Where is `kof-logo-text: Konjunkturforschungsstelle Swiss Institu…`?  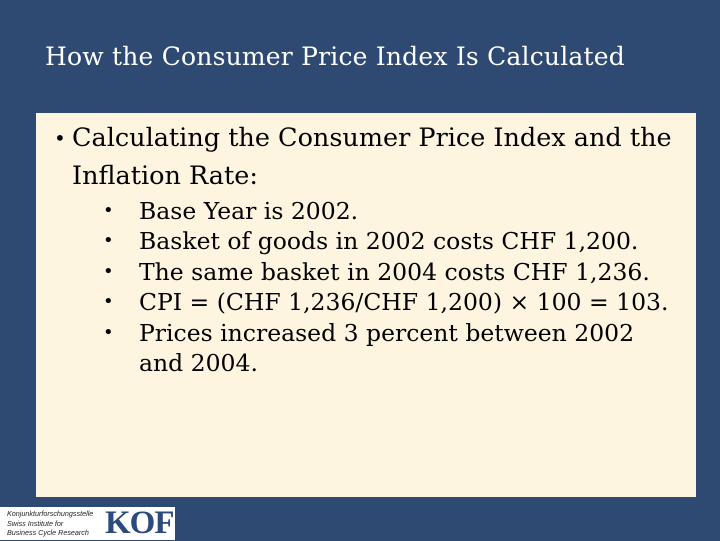
kof-logo-text: Konjunkturforschungsstelle Swiss Institu… is located at coordinates (50, 523).